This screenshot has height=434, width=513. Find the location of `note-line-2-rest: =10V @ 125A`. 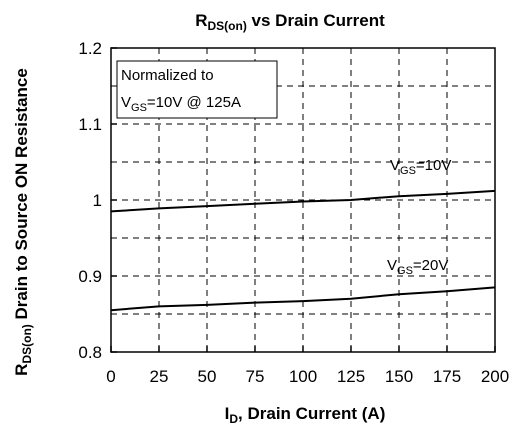

note-line-2-rest: =10V @ 125A is located at coordinates (194, 102).